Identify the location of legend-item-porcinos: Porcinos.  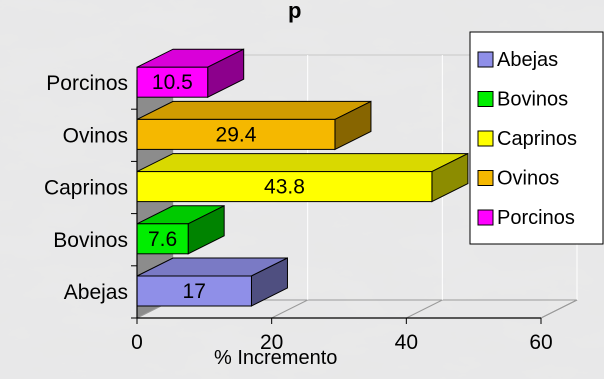
(526, 218).